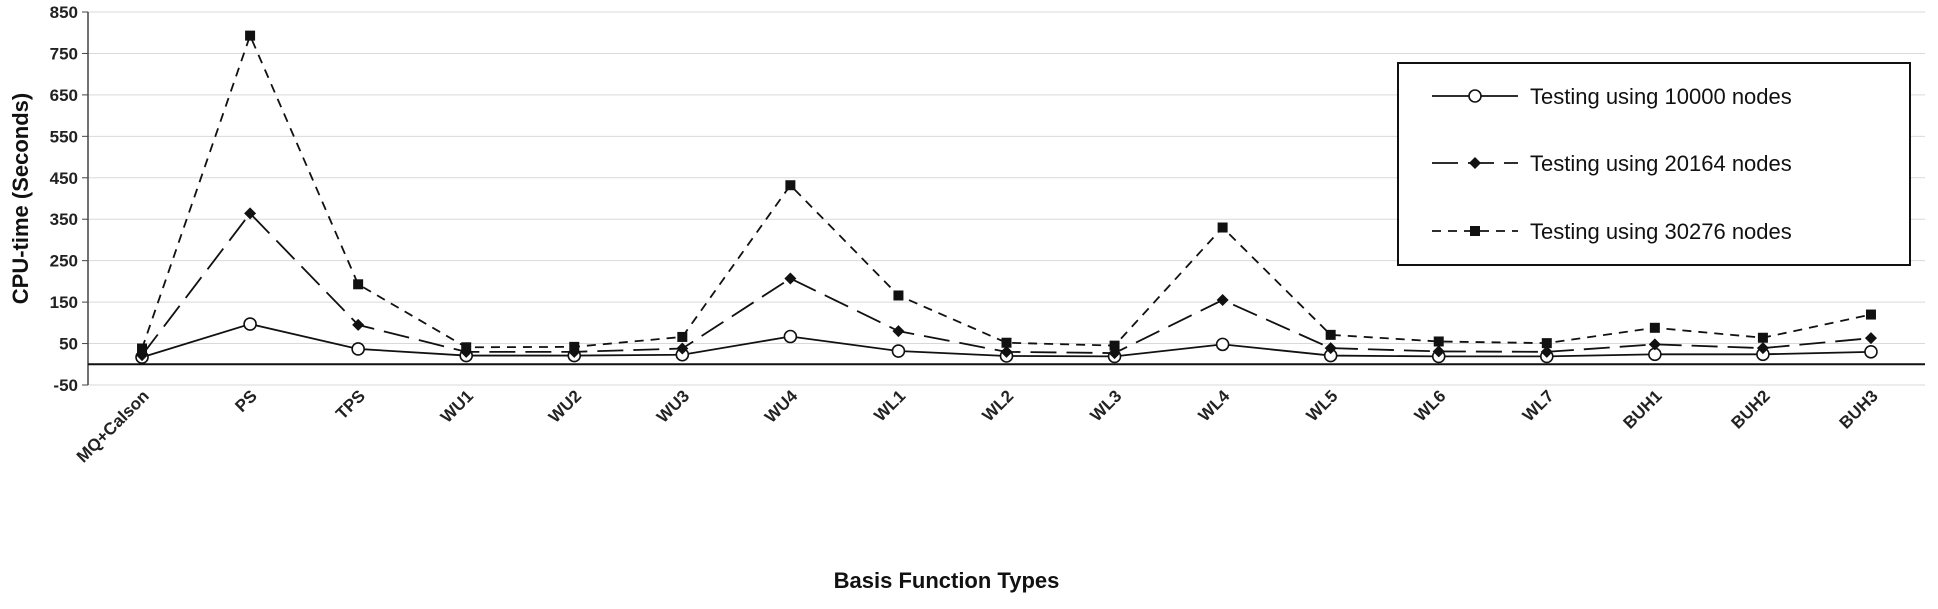  Describe the element at coordinates (1661, 163) in the screenshot. I see `legend-label: Testing using 20164 nodes` at that location.